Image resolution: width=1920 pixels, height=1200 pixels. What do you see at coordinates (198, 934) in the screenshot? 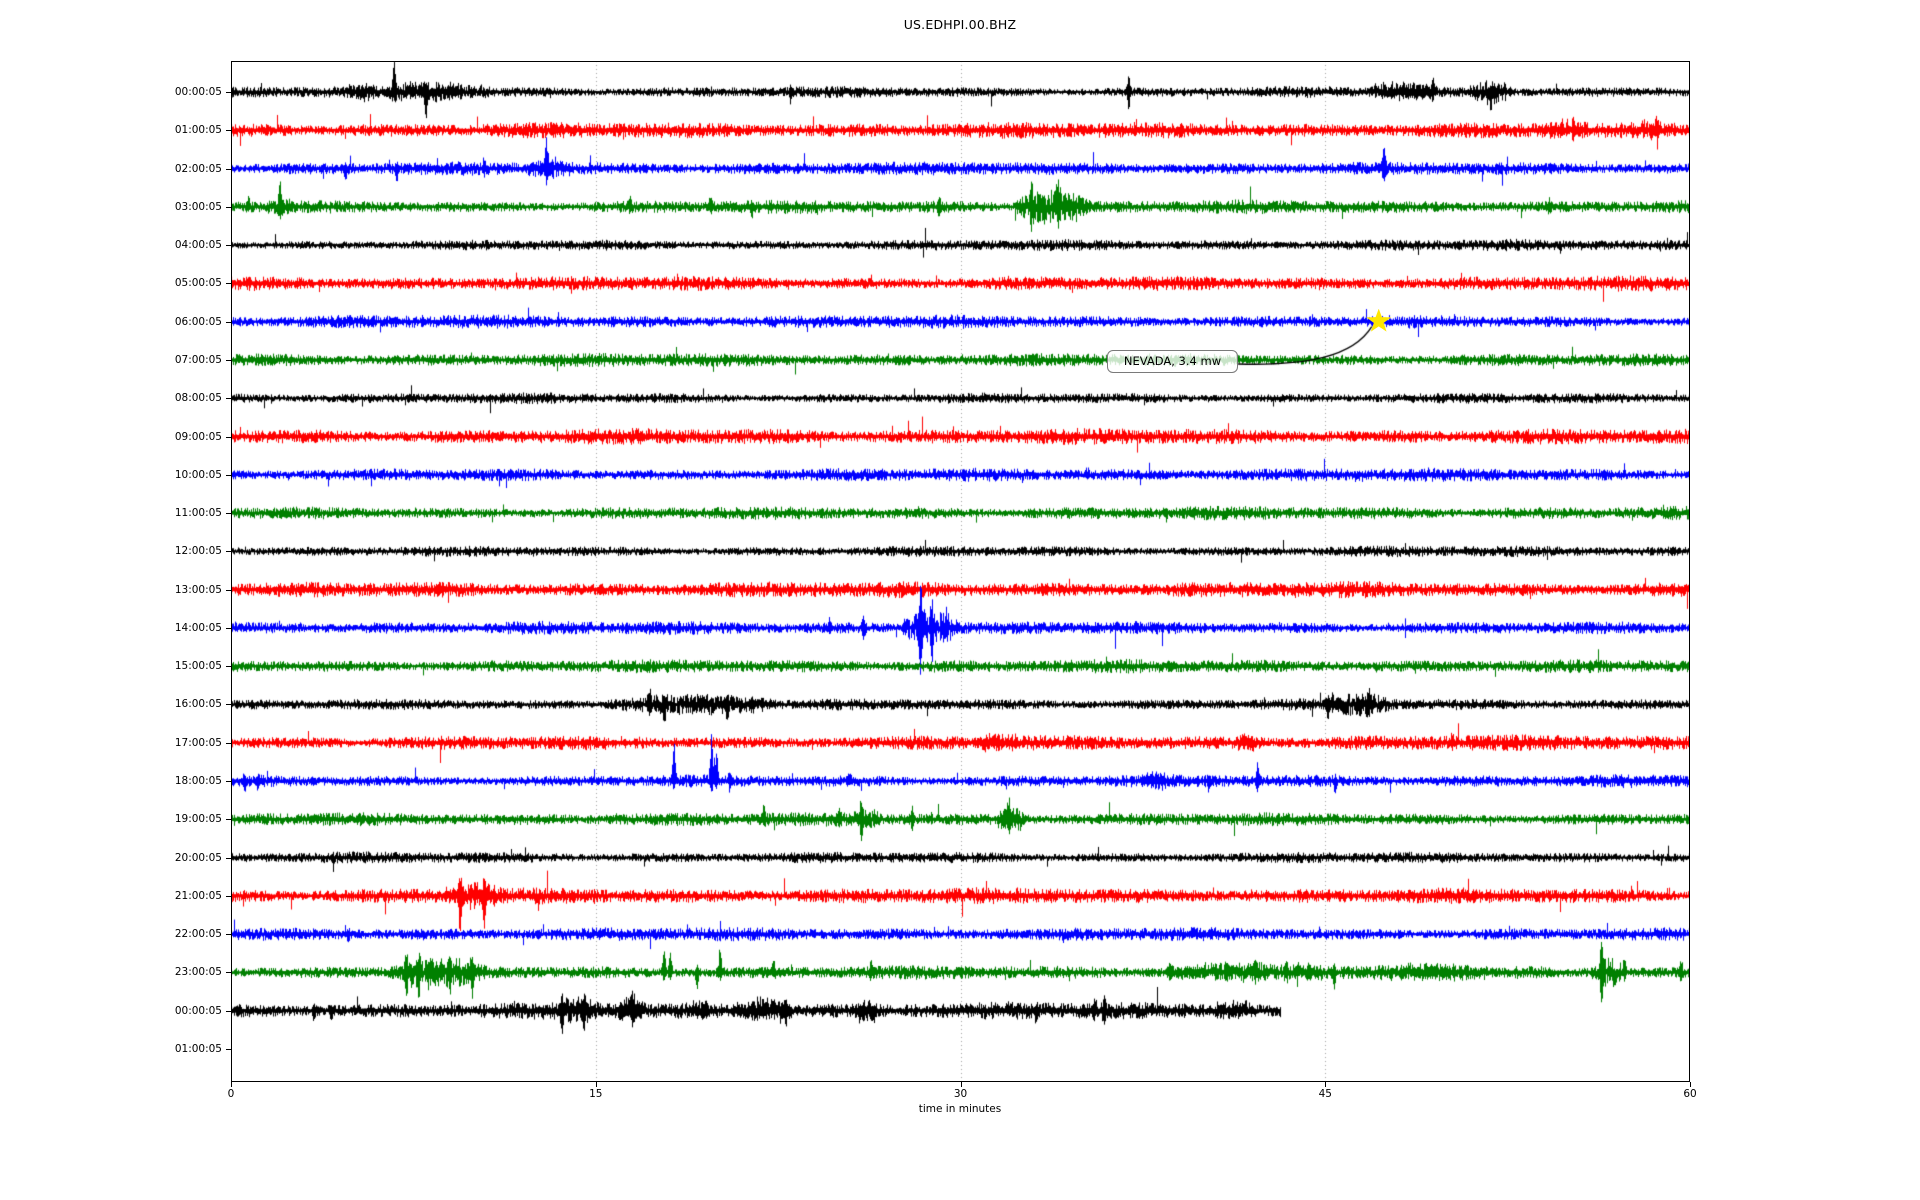
I see `row-label: 22:00:05` at bounding box center [198, 934].